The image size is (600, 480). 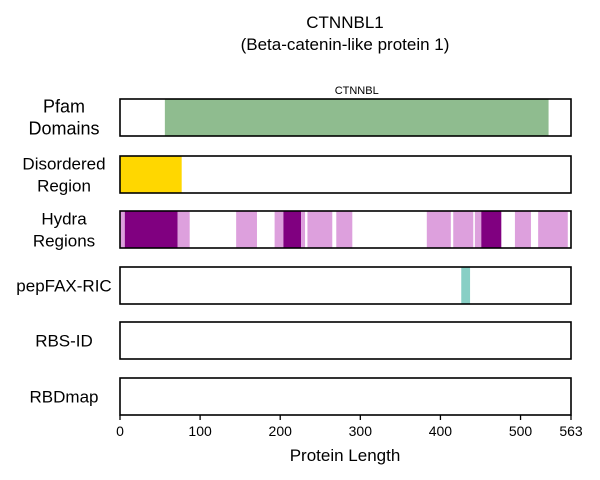 What do you see at coordinates (64, 241) in the screenshot?
I see `track-label: Regions` at bounding box center [64, 241].